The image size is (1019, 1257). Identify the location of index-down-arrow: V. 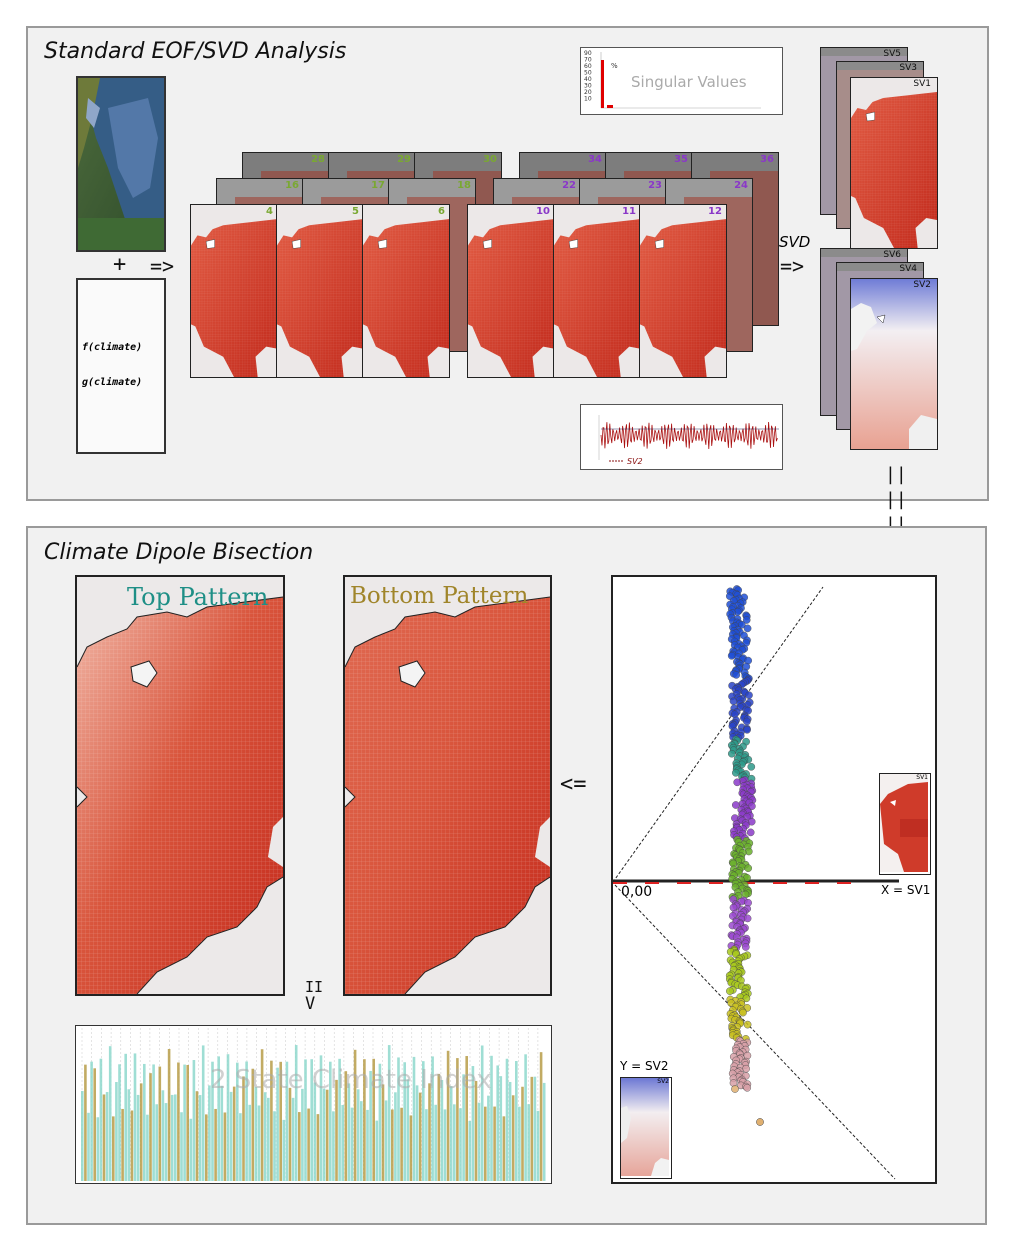
(310, 1004).